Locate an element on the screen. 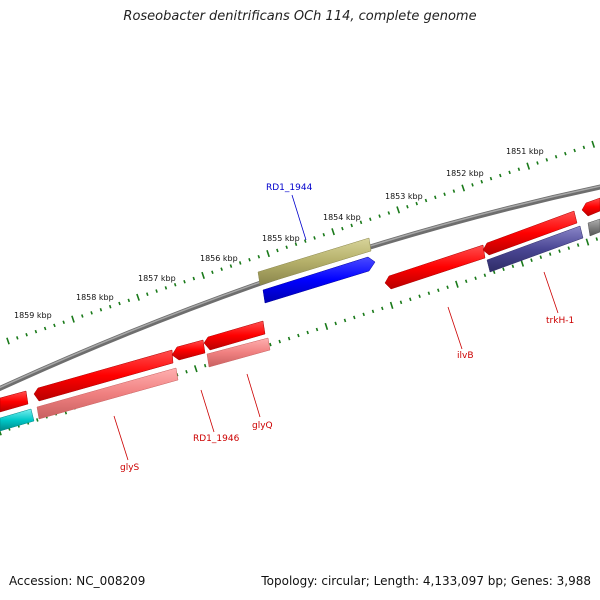 This screenshot has height=600, width=600. ruler-label-1859: 1859 kbp is located at coordinates (33, 315).